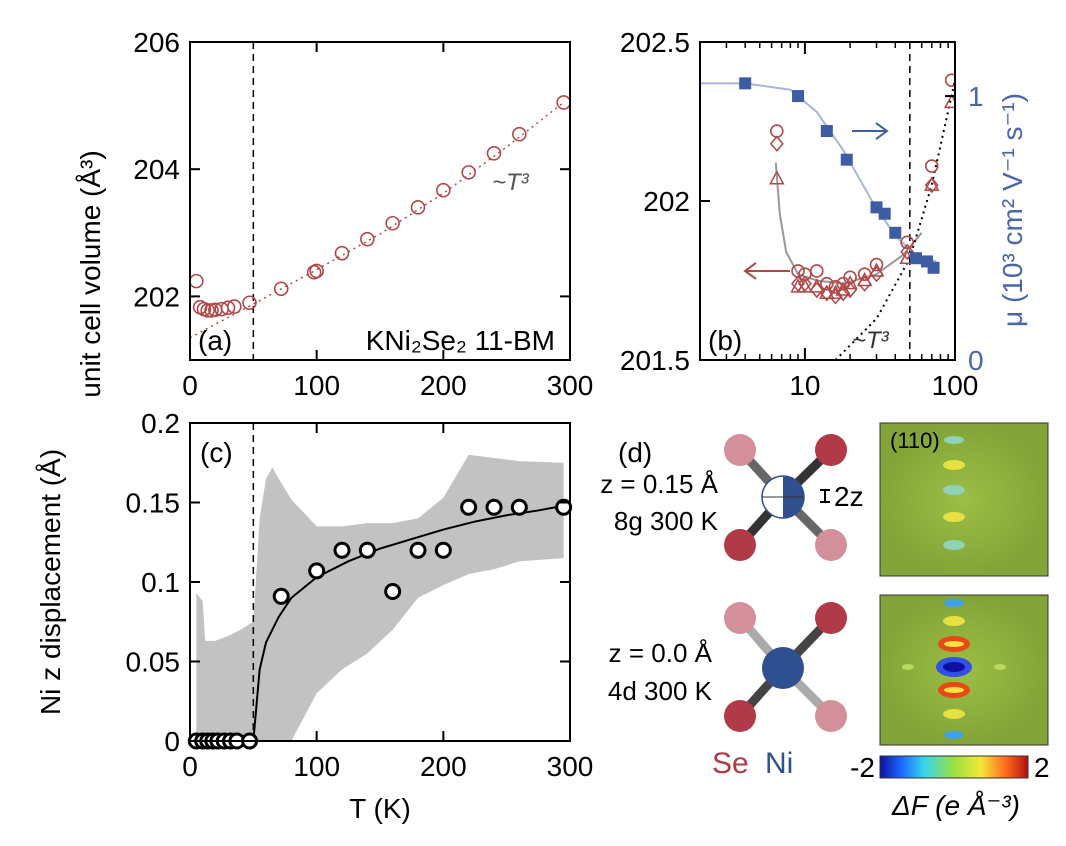 The width and height of the screenshot is (1066, 846). I want to click on bottom-z-label: z = 0.0 Å, so click(661, 653).